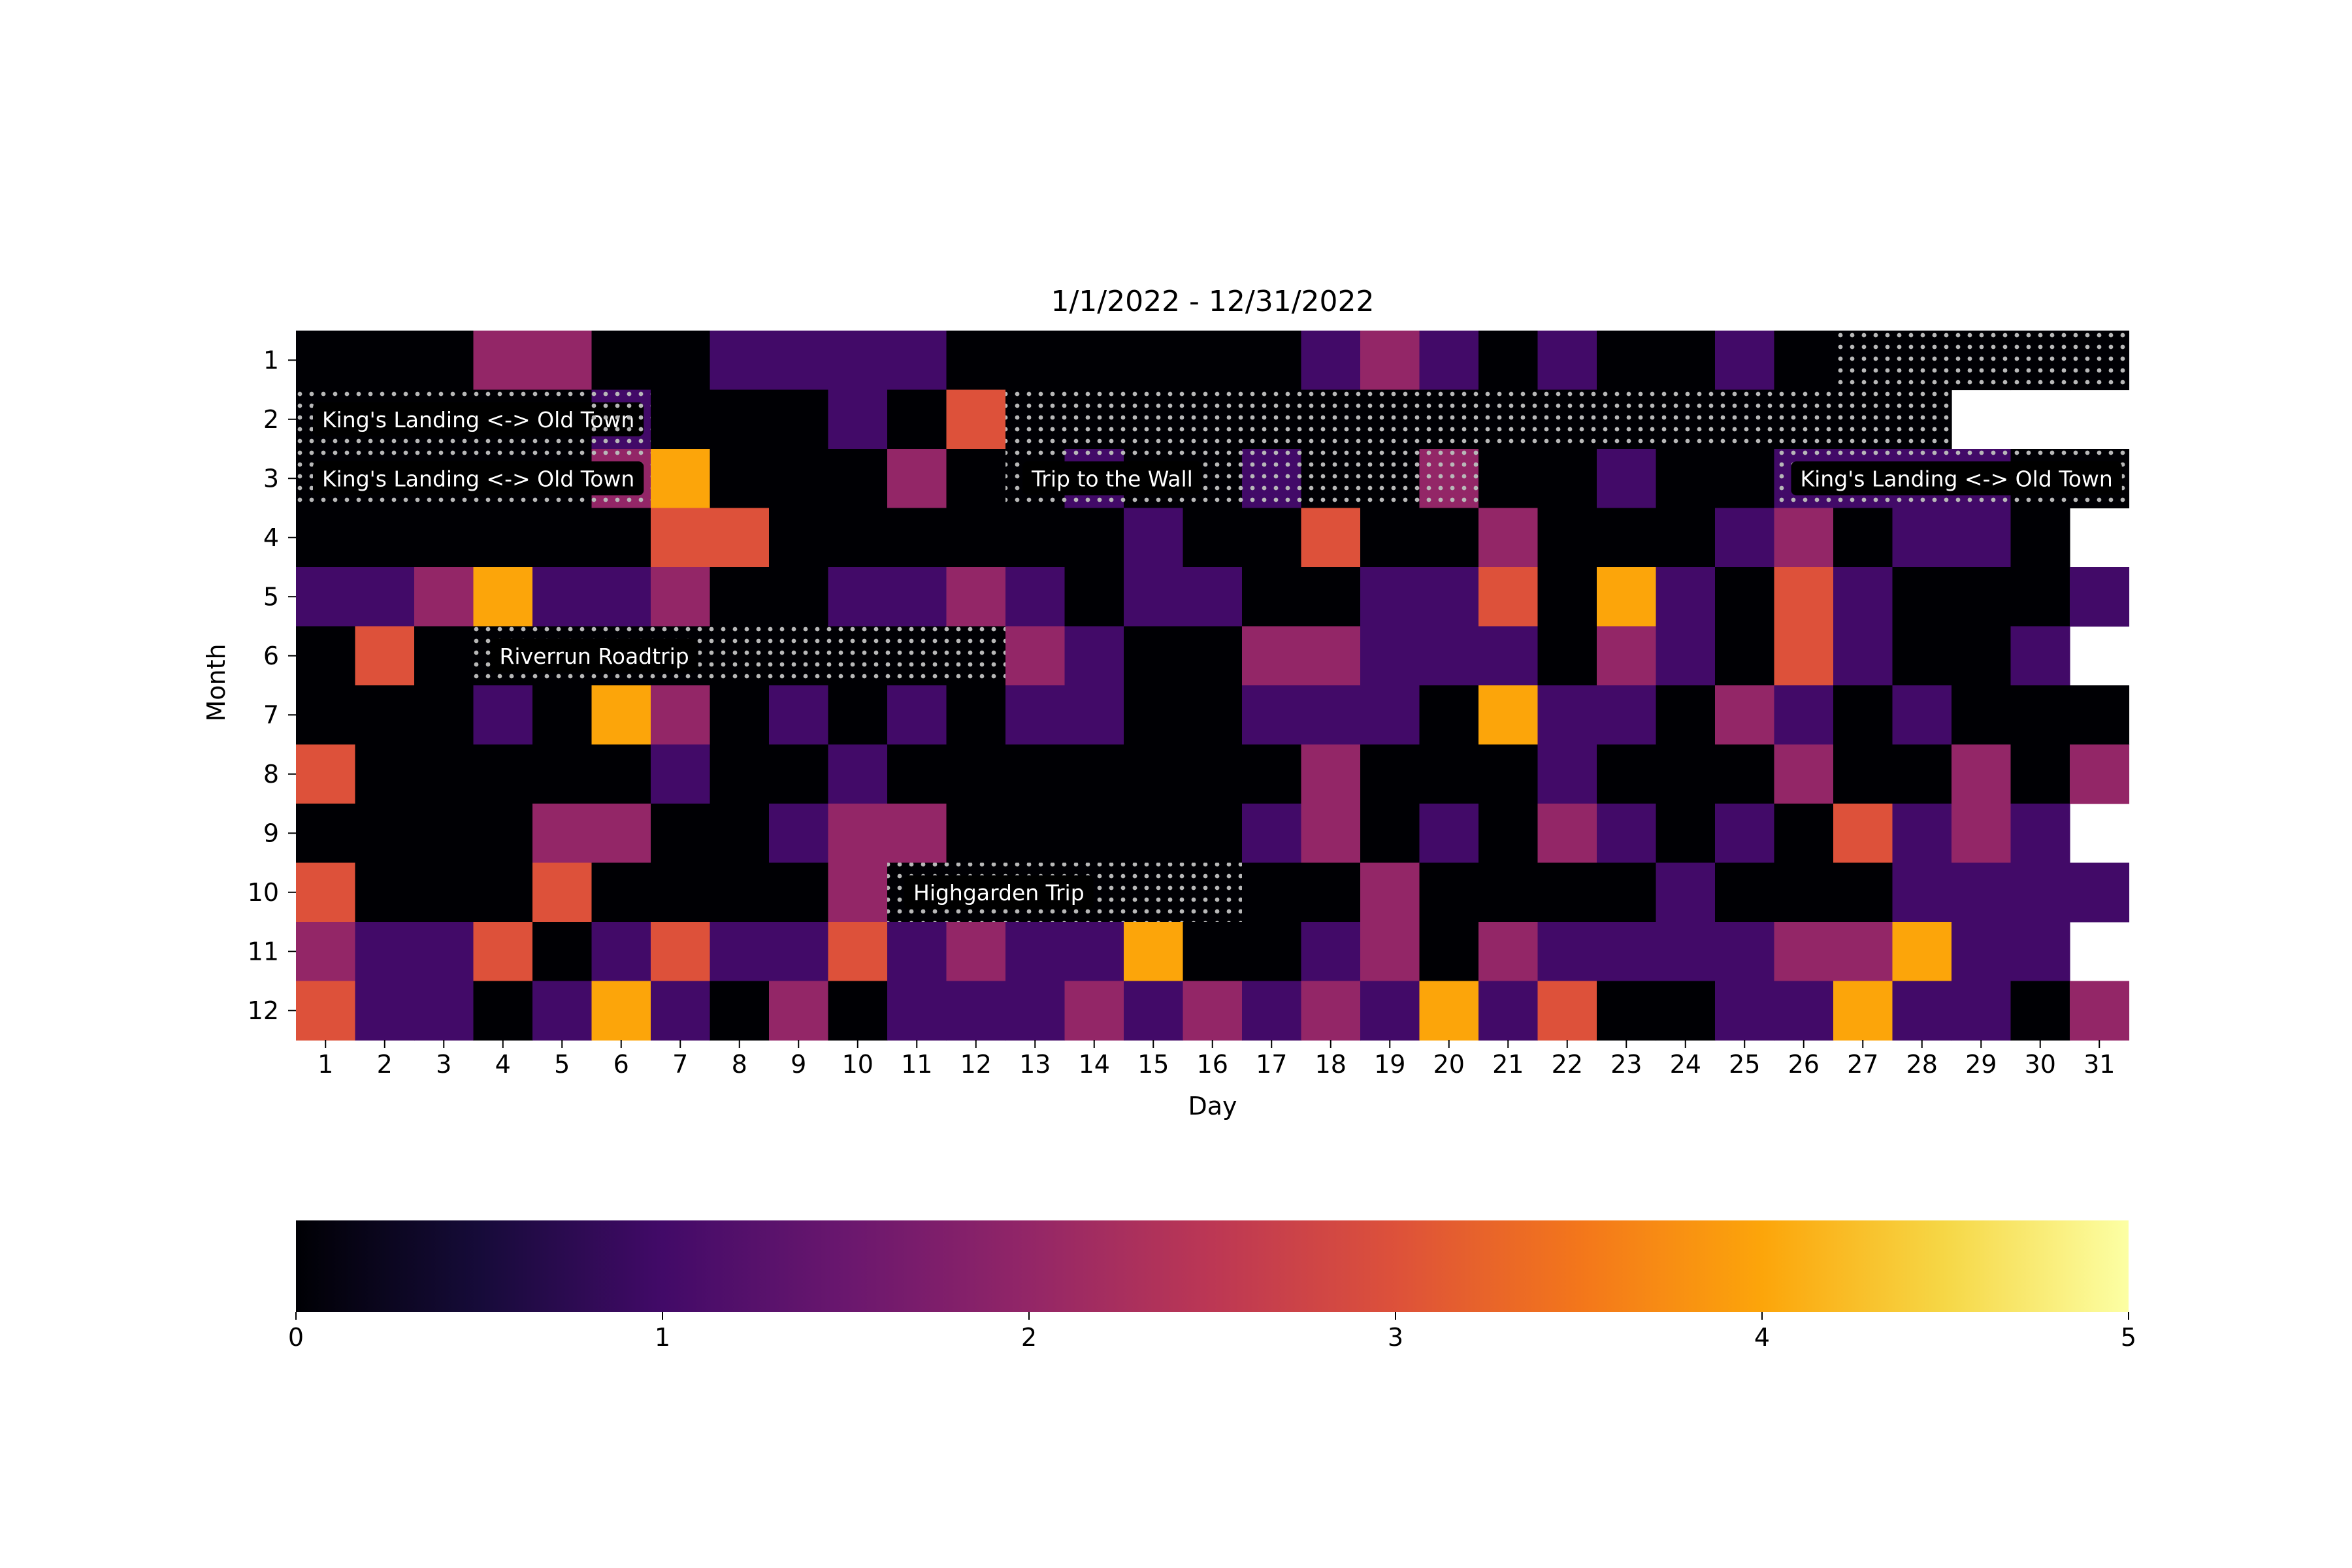 This screenshot has width=2352, height=1568. I want to click on trip-label: Riverrun Roadtrip, so click(594, 656).